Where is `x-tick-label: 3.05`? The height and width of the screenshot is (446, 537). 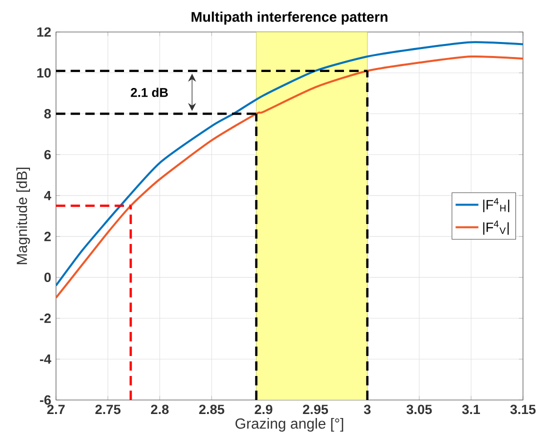
x-tick-label: 3.05 is located at coordinates (419, 409).